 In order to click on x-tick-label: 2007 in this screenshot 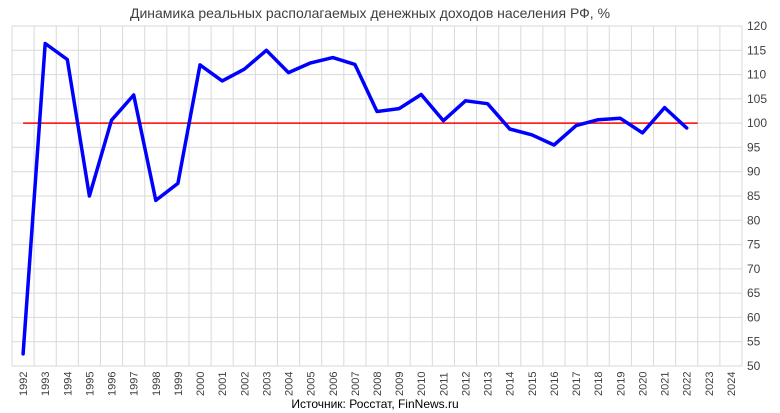, I will do `click(356, 384)`.